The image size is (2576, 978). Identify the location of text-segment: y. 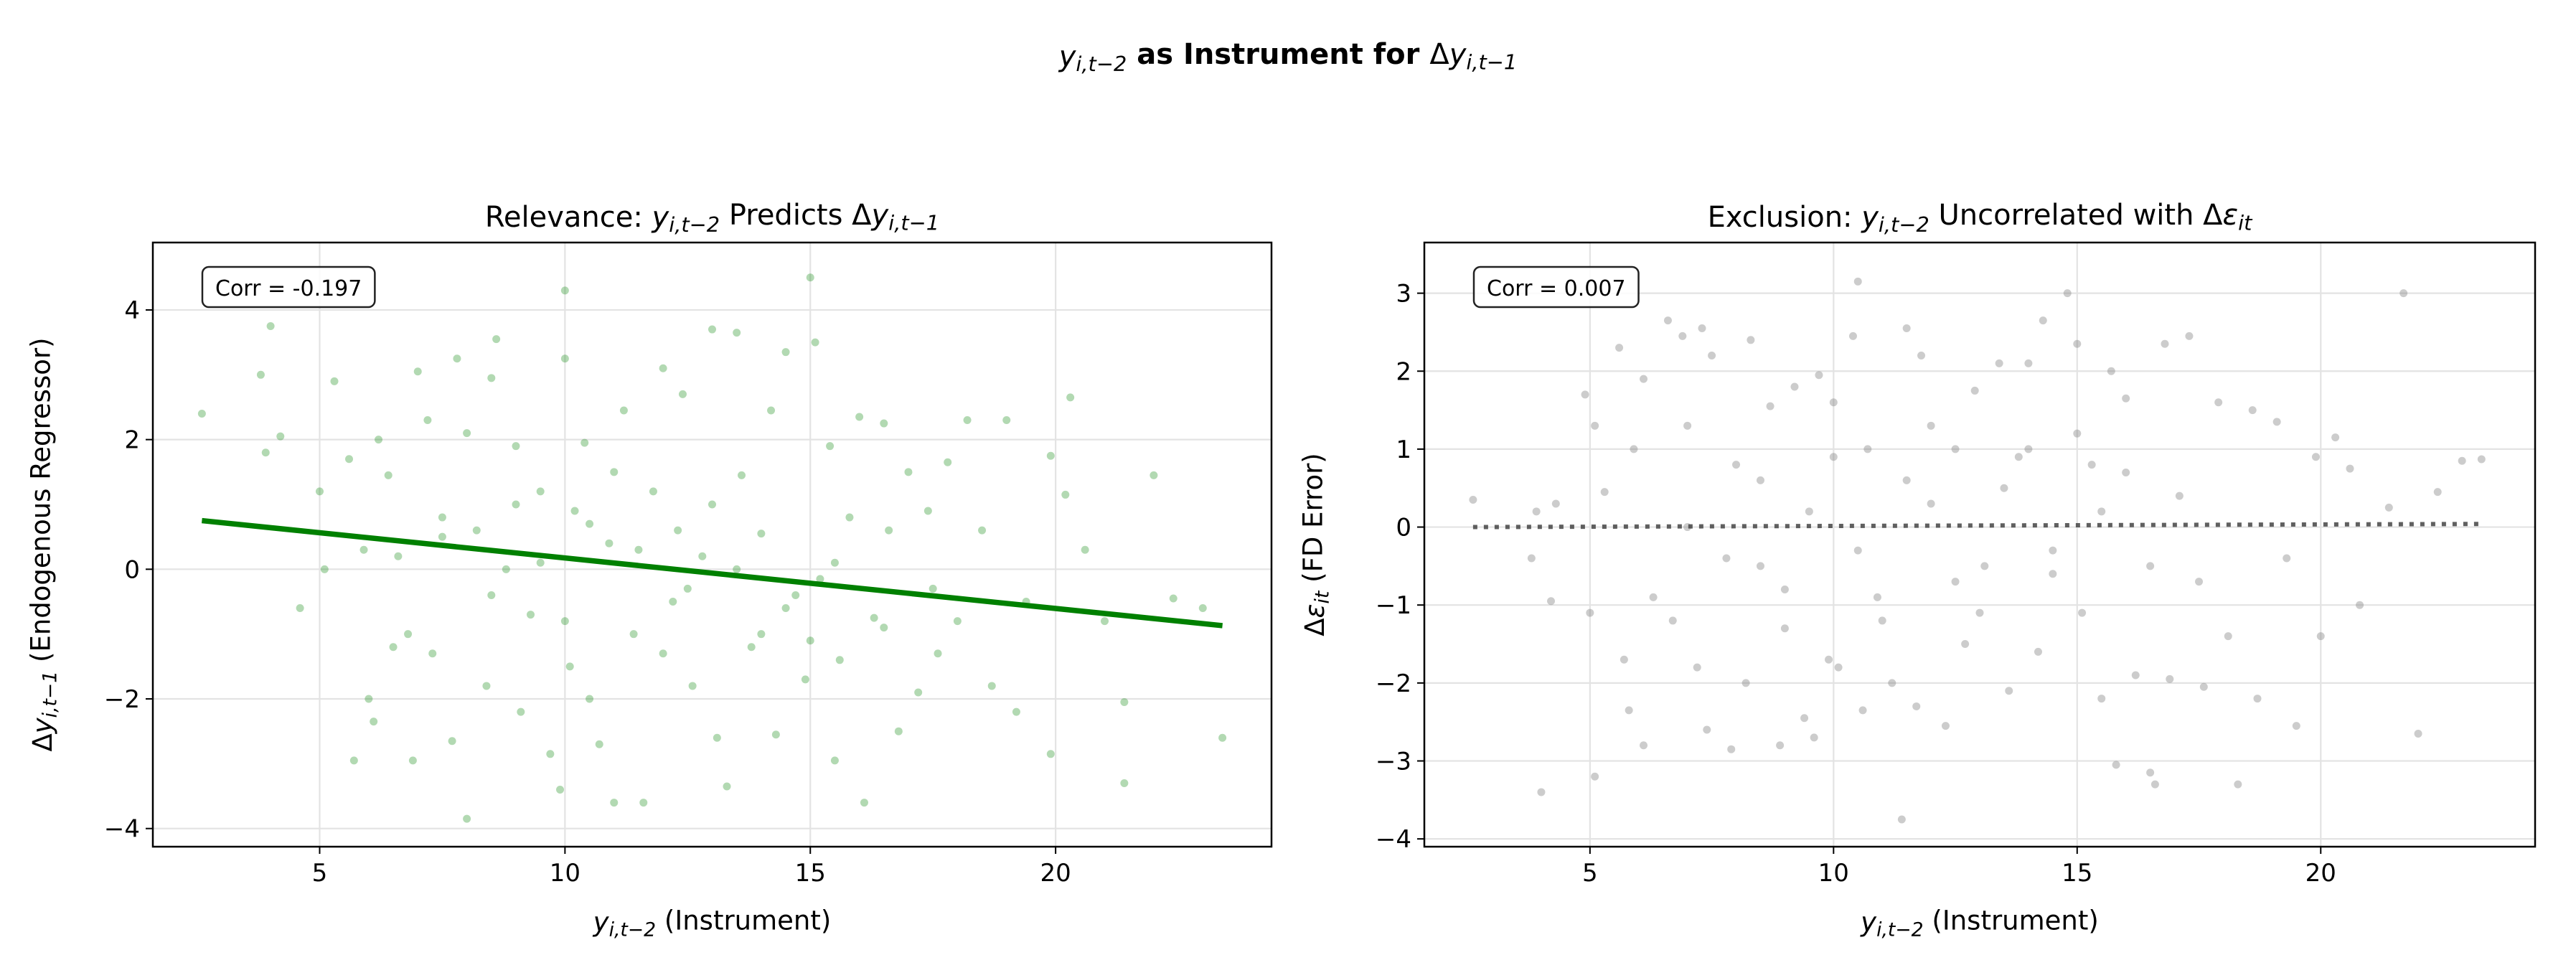
(42, 726).